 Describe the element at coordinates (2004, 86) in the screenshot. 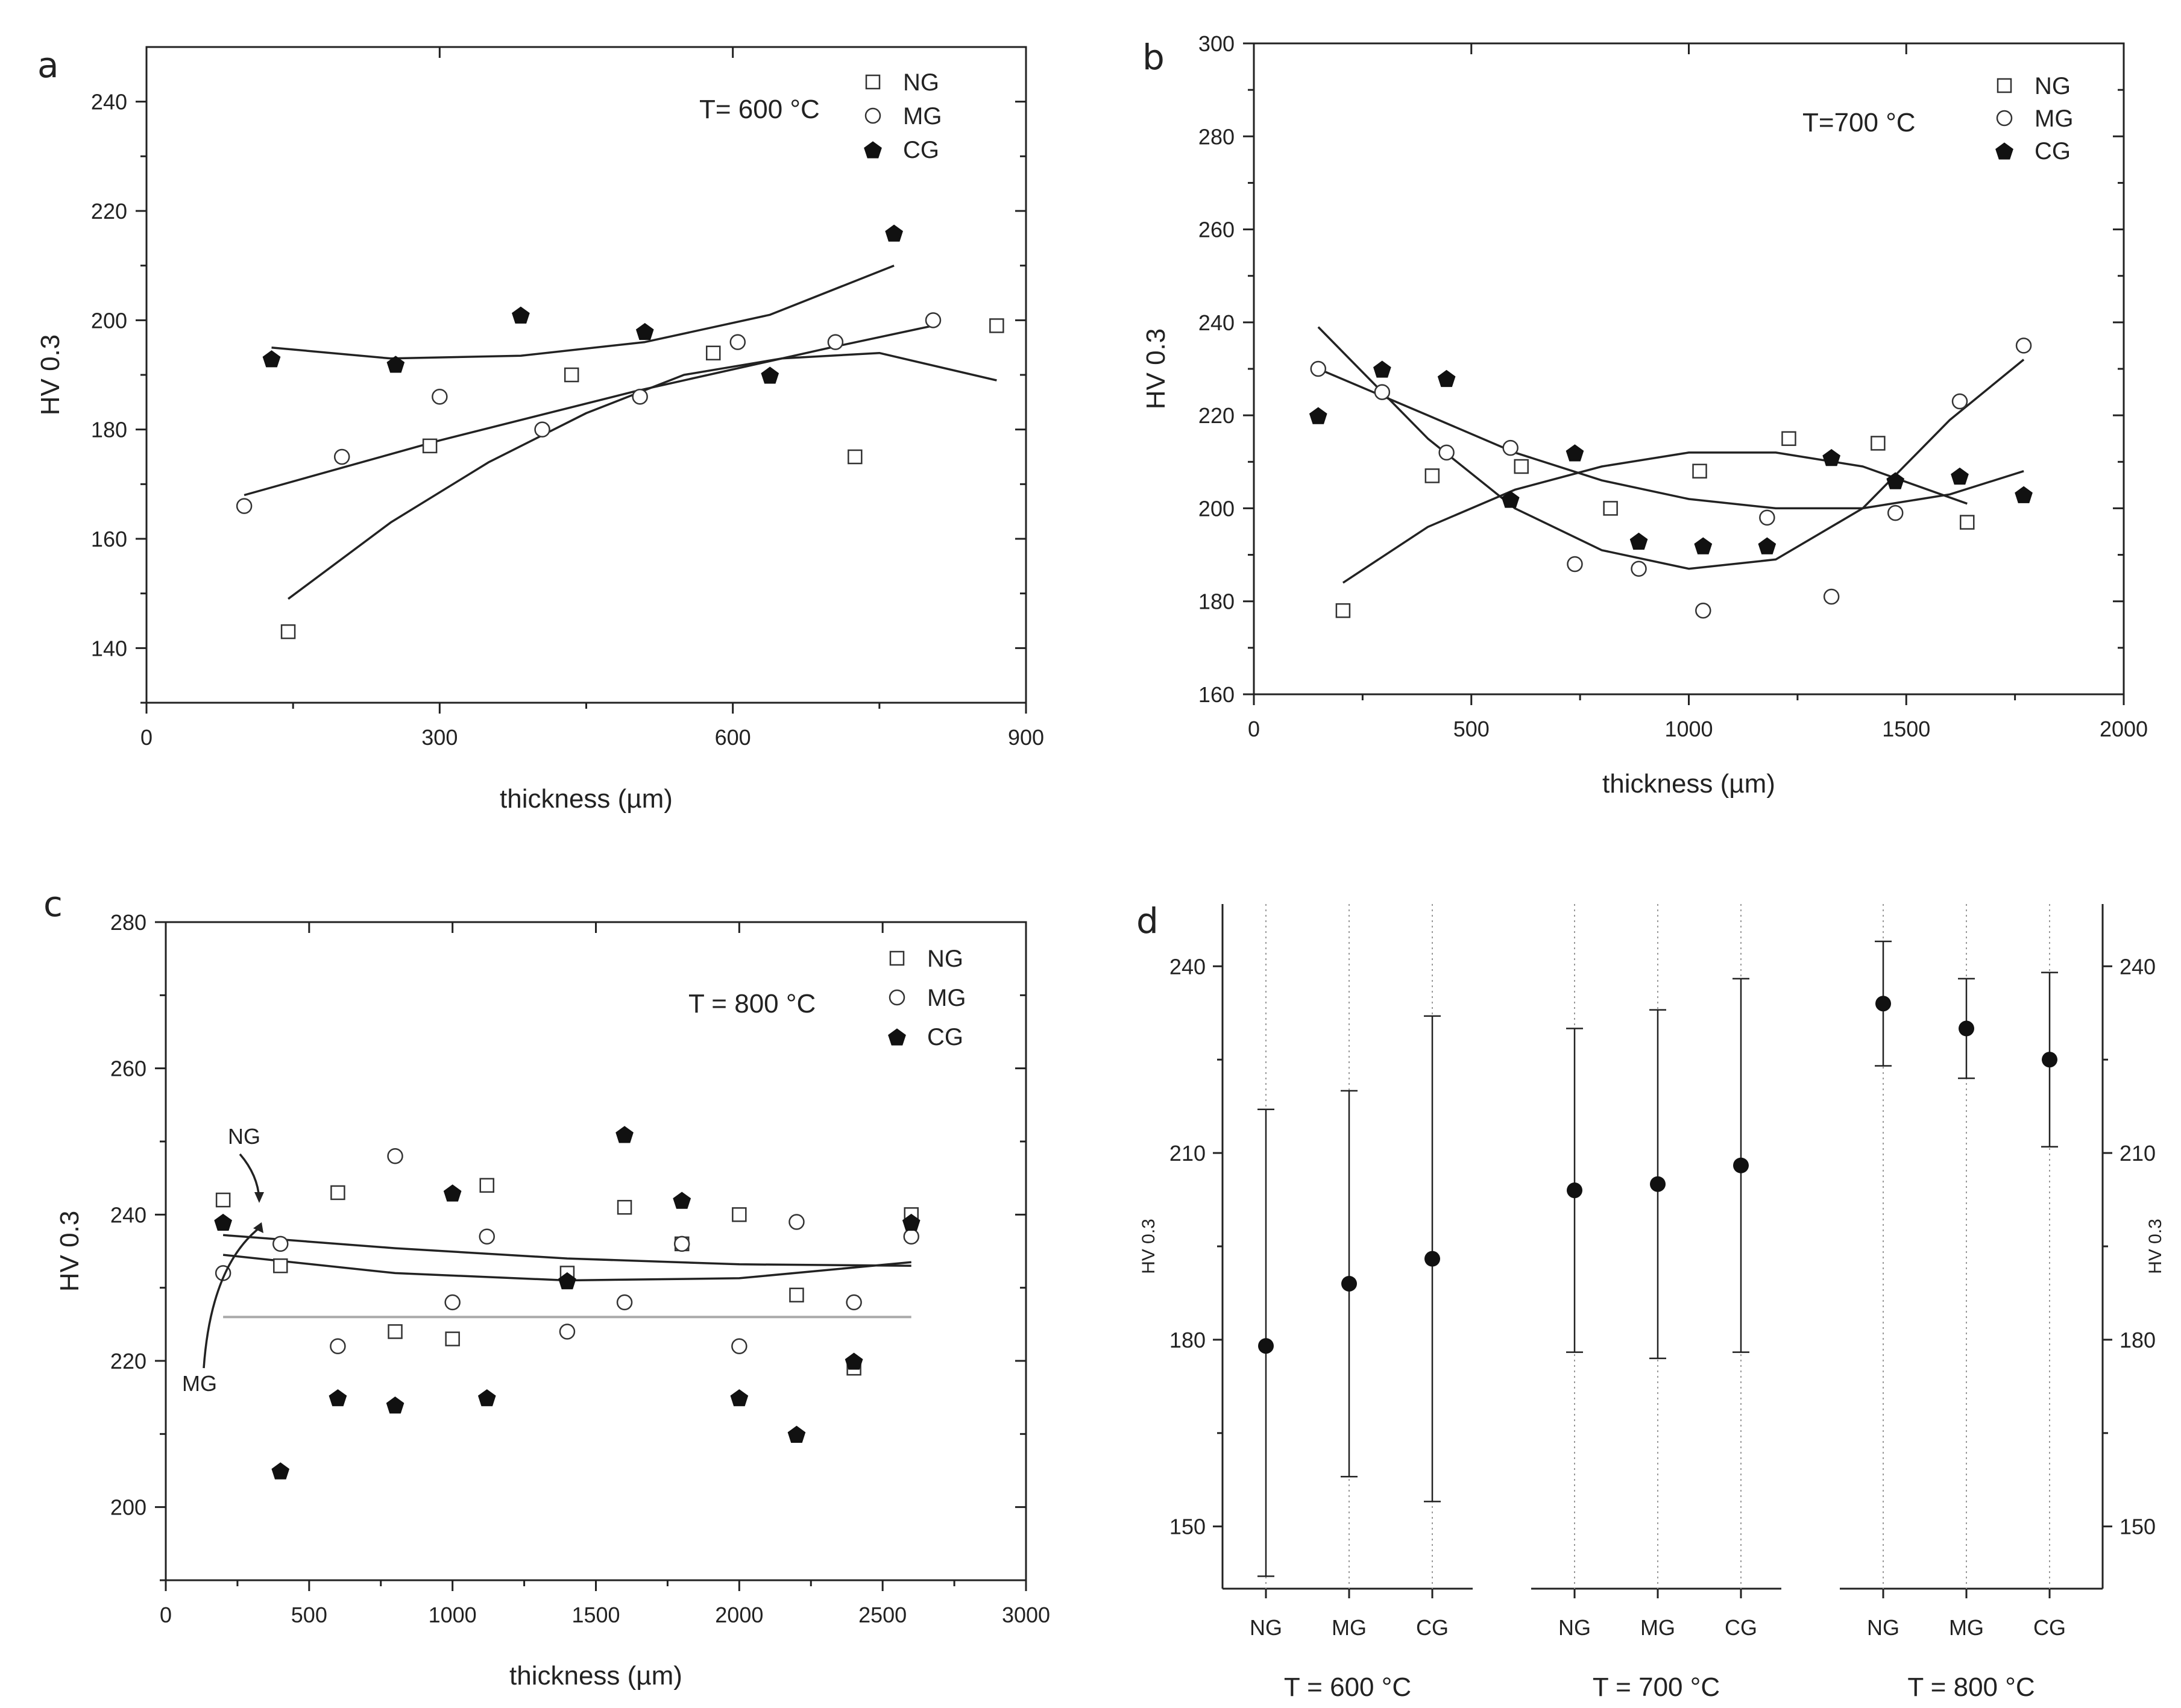

I see `legend-marker-ng` at that location.